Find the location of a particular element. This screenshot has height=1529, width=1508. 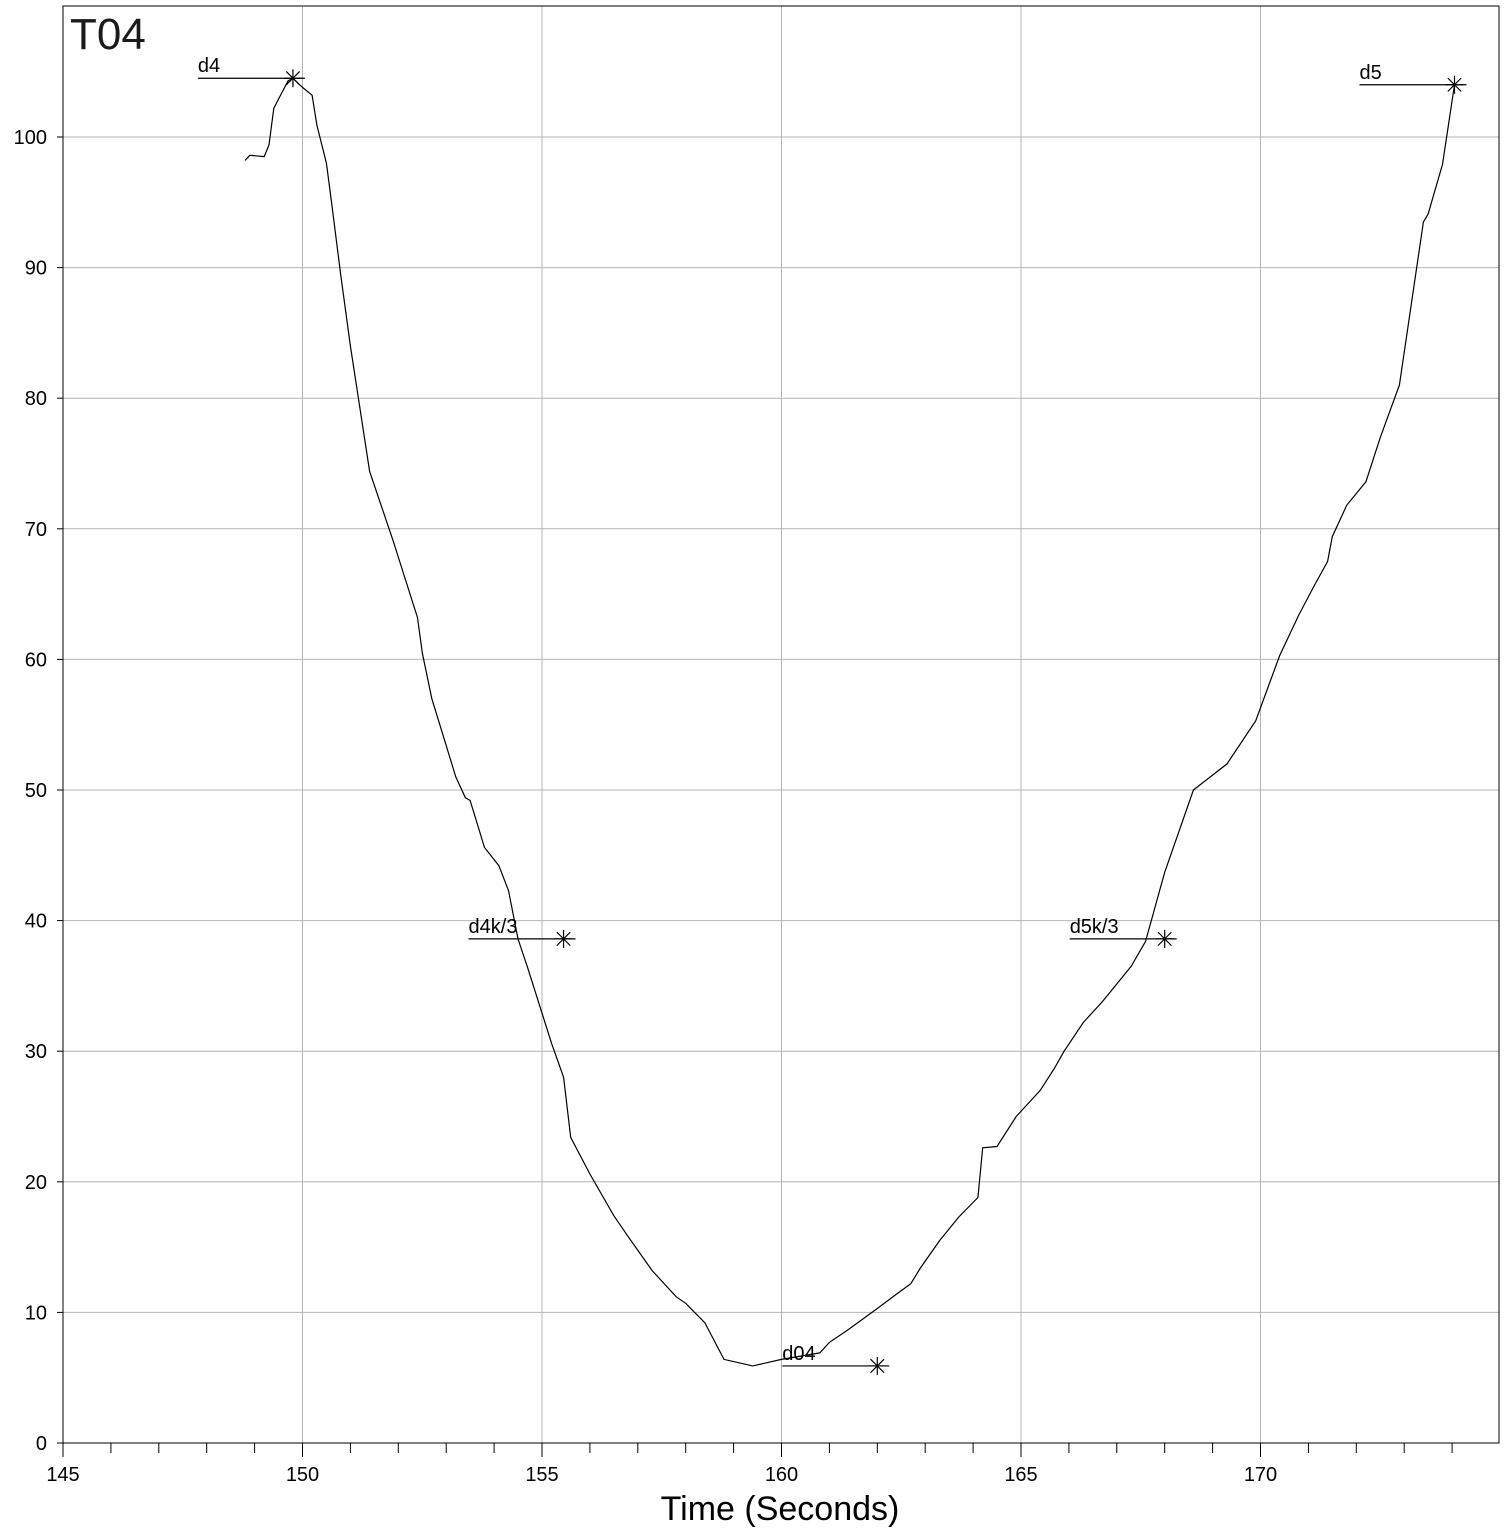

marker-d5: d5 is located at coordinates (1413, 78).